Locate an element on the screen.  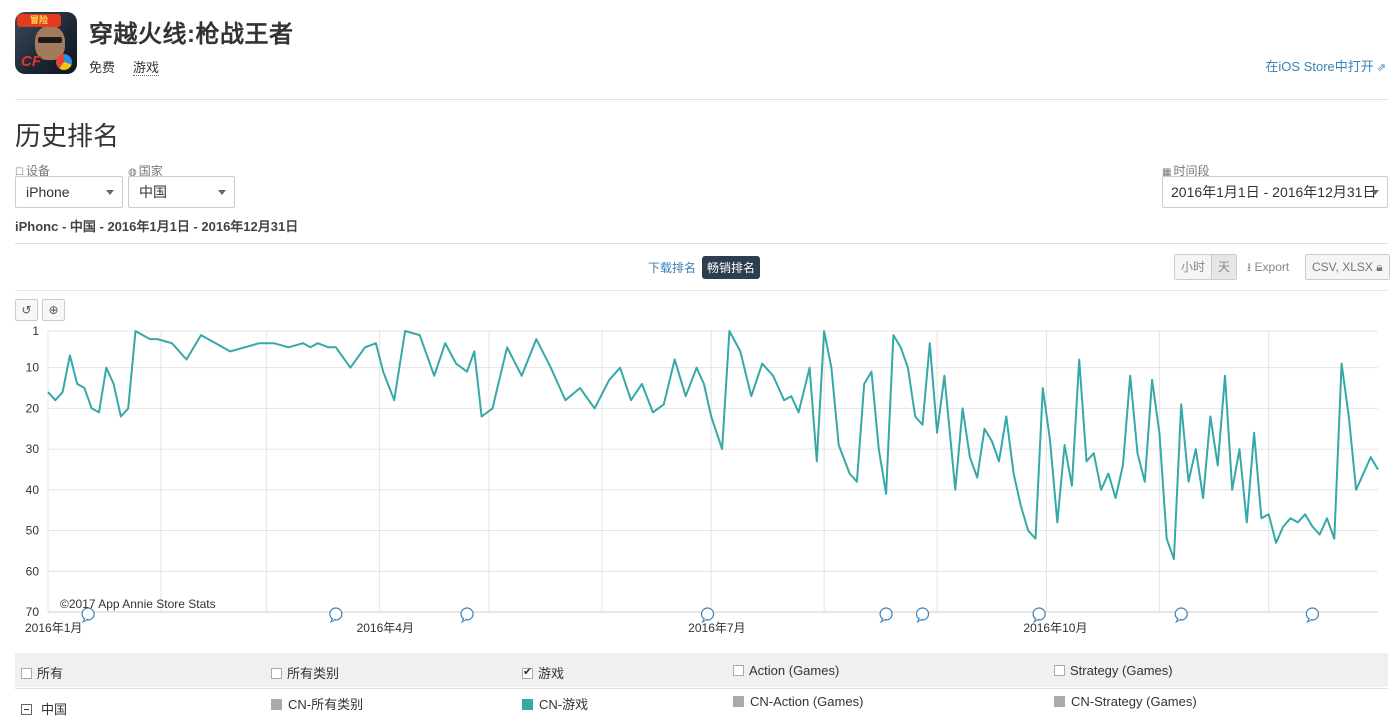
chart-copyright: ©2017 App Annie Store Stats is located at coordinates (138, 604).